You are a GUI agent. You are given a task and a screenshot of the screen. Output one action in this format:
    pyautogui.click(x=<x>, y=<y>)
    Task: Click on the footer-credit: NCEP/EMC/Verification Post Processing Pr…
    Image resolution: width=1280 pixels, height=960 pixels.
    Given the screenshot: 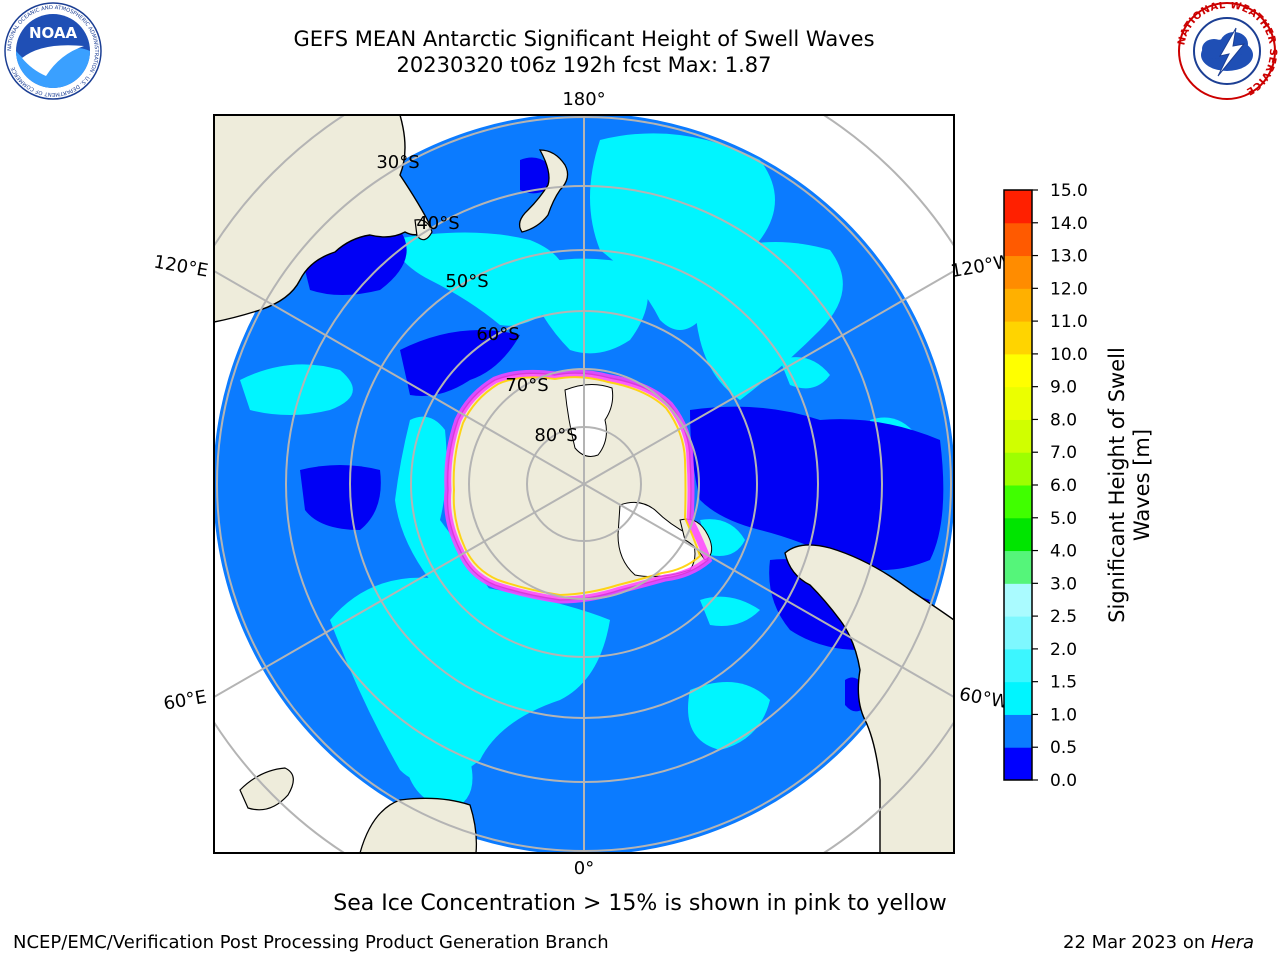 What is the action you would take?
    pyautogui.click(x=311, y=942)
    